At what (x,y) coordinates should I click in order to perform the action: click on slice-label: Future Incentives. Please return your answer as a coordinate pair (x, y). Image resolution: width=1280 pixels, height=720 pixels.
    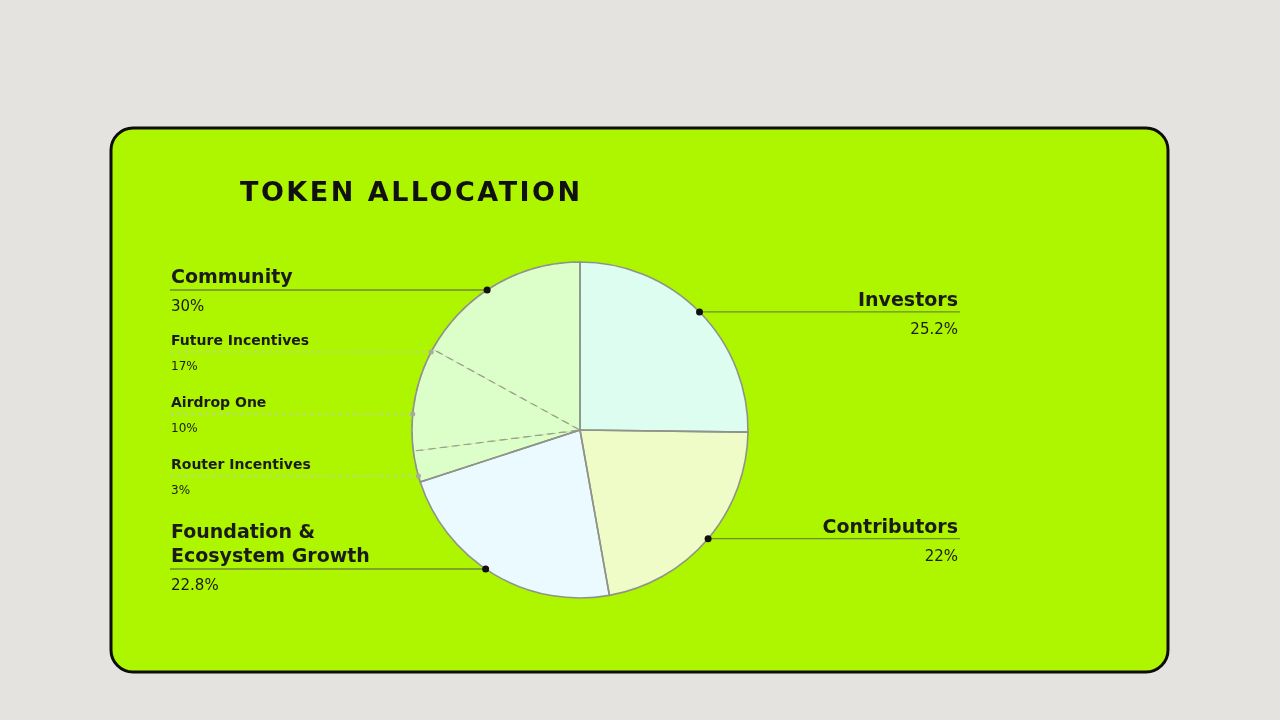
    Looking at the image, I should click on (240, 340).